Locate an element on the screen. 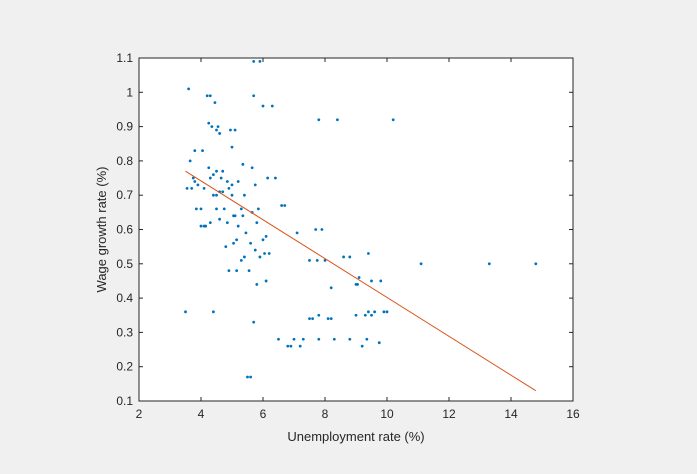 The image size is (697, 474). x-tick-label: 6 is located at coordinates (263, 414).